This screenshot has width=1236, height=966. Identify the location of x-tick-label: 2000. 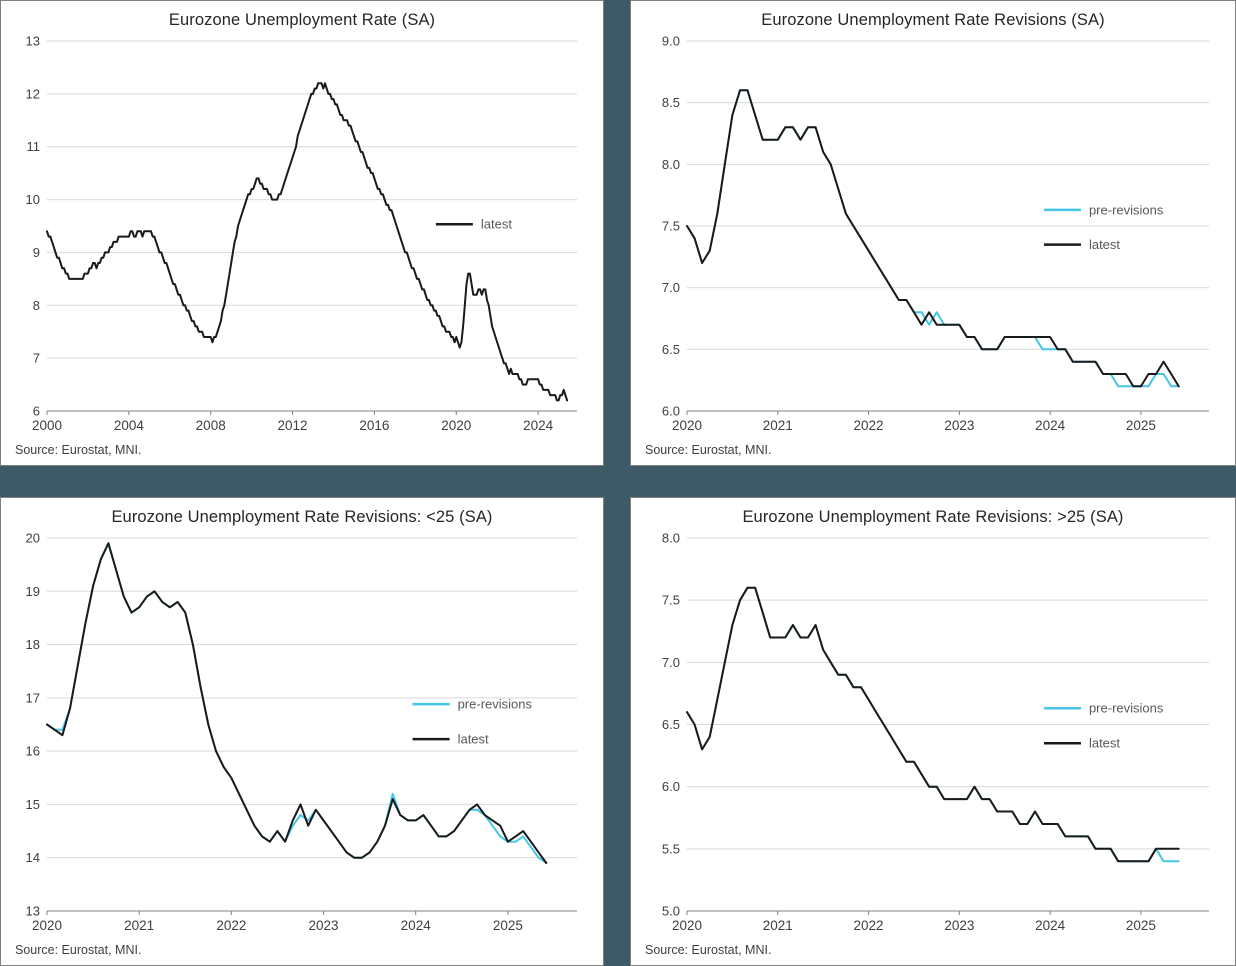
(47, 425).